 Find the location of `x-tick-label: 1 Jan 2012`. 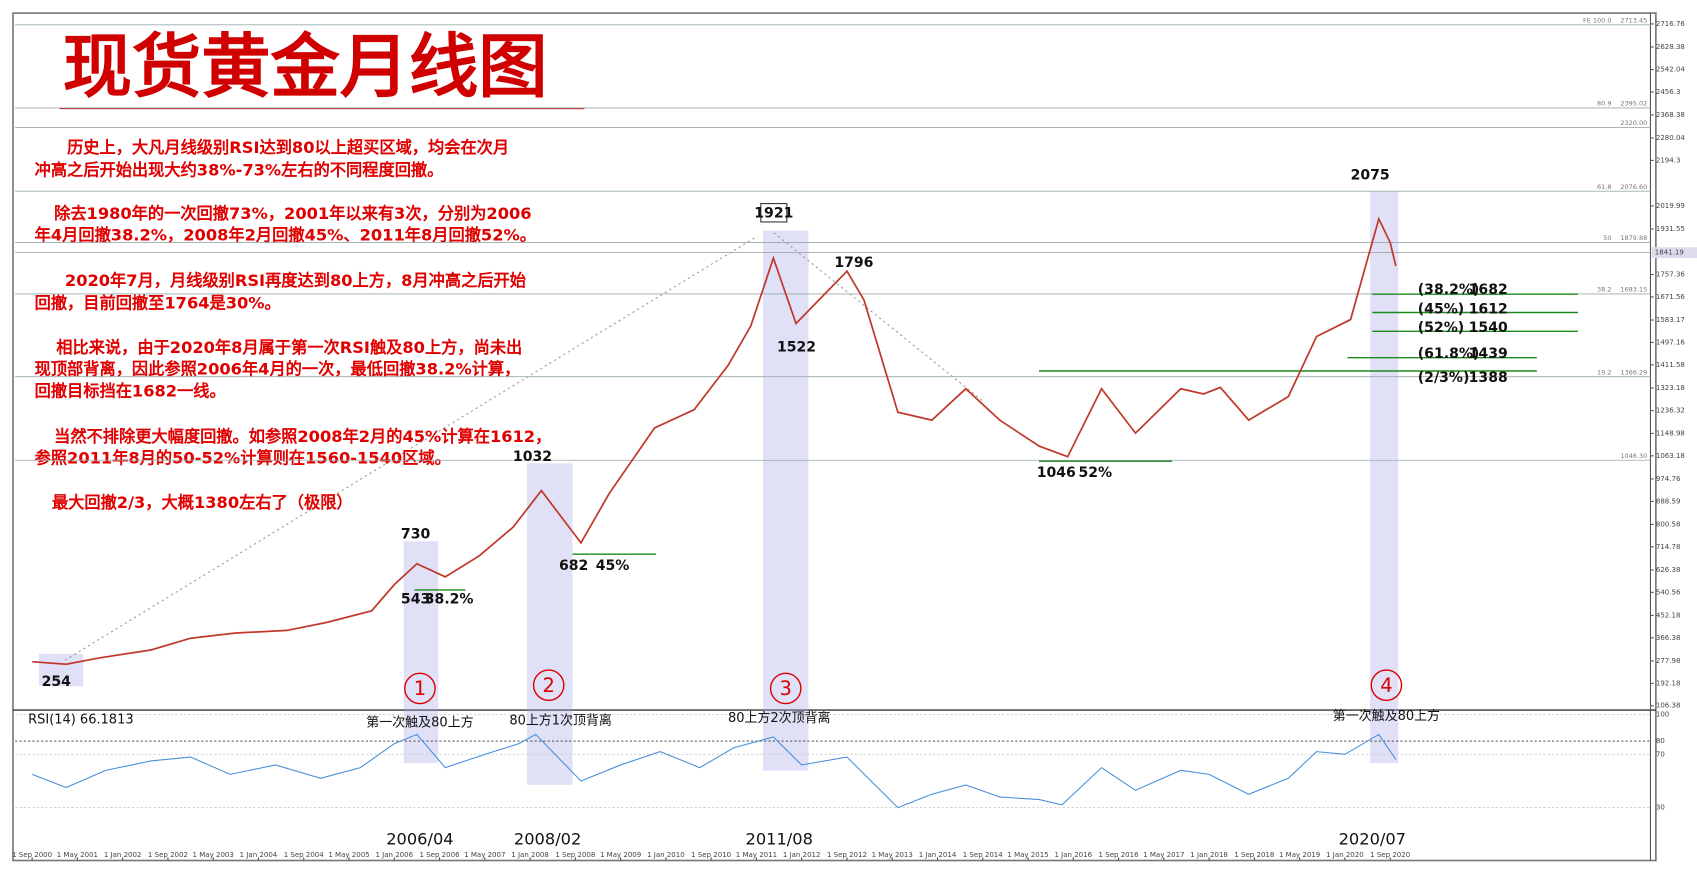

x-tick-label: 1 Jan 2012 is located at coordinates (802, 854).